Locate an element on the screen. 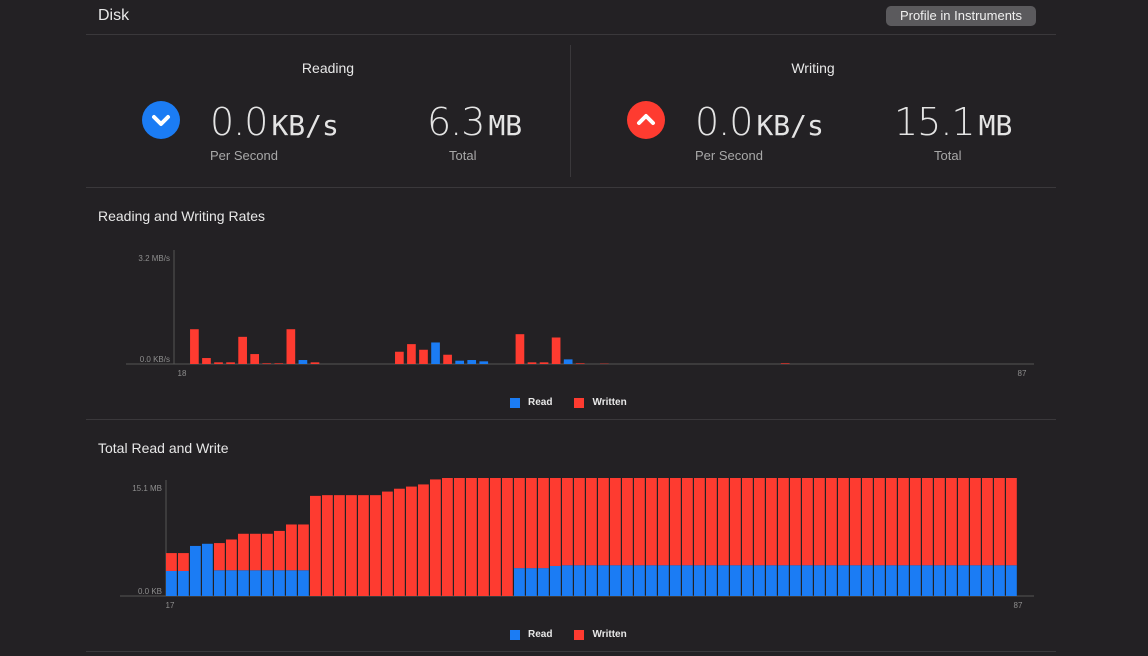 The image size is (1148, 656). y-tick-label-min: 0.0 KB/s is located at coordinates (155, 359).